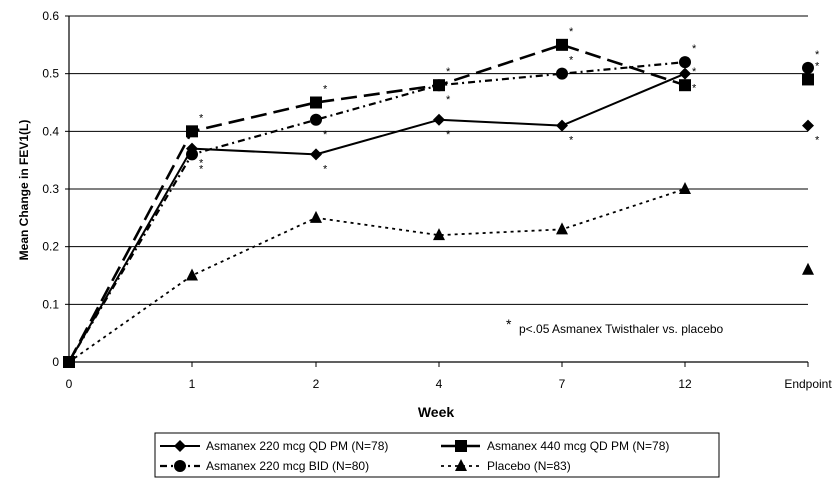 The width and height of the screenshot is (834, 481). I want to click on annotation-note: * p<.05 Asmanex Twisthaler vs. placebo, so click(615, 326).